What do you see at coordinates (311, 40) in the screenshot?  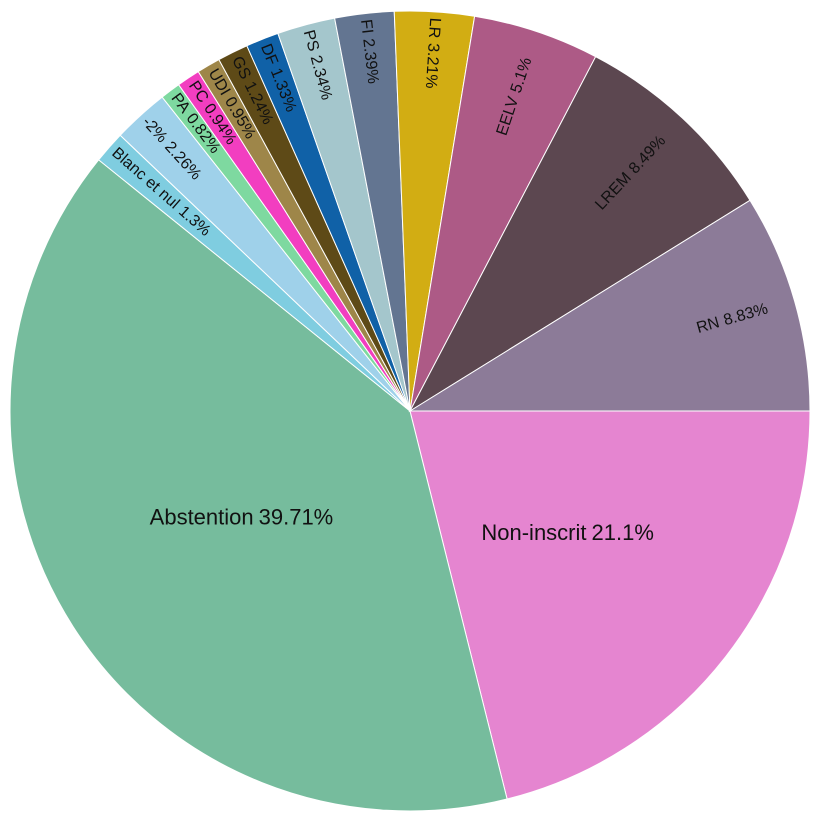 I see `slice-category: PS` at bounding box center [311, 40].